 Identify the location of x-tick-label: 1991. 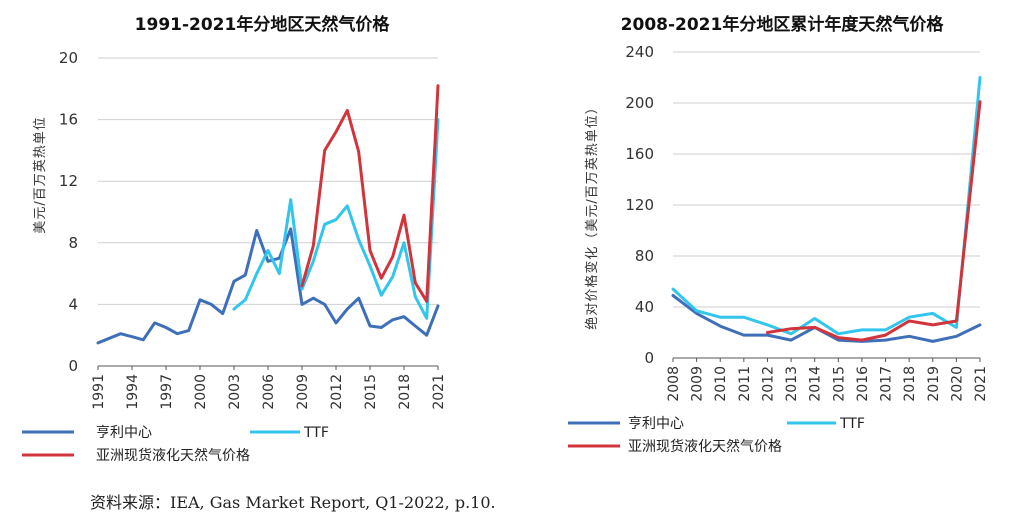
(99, 392).